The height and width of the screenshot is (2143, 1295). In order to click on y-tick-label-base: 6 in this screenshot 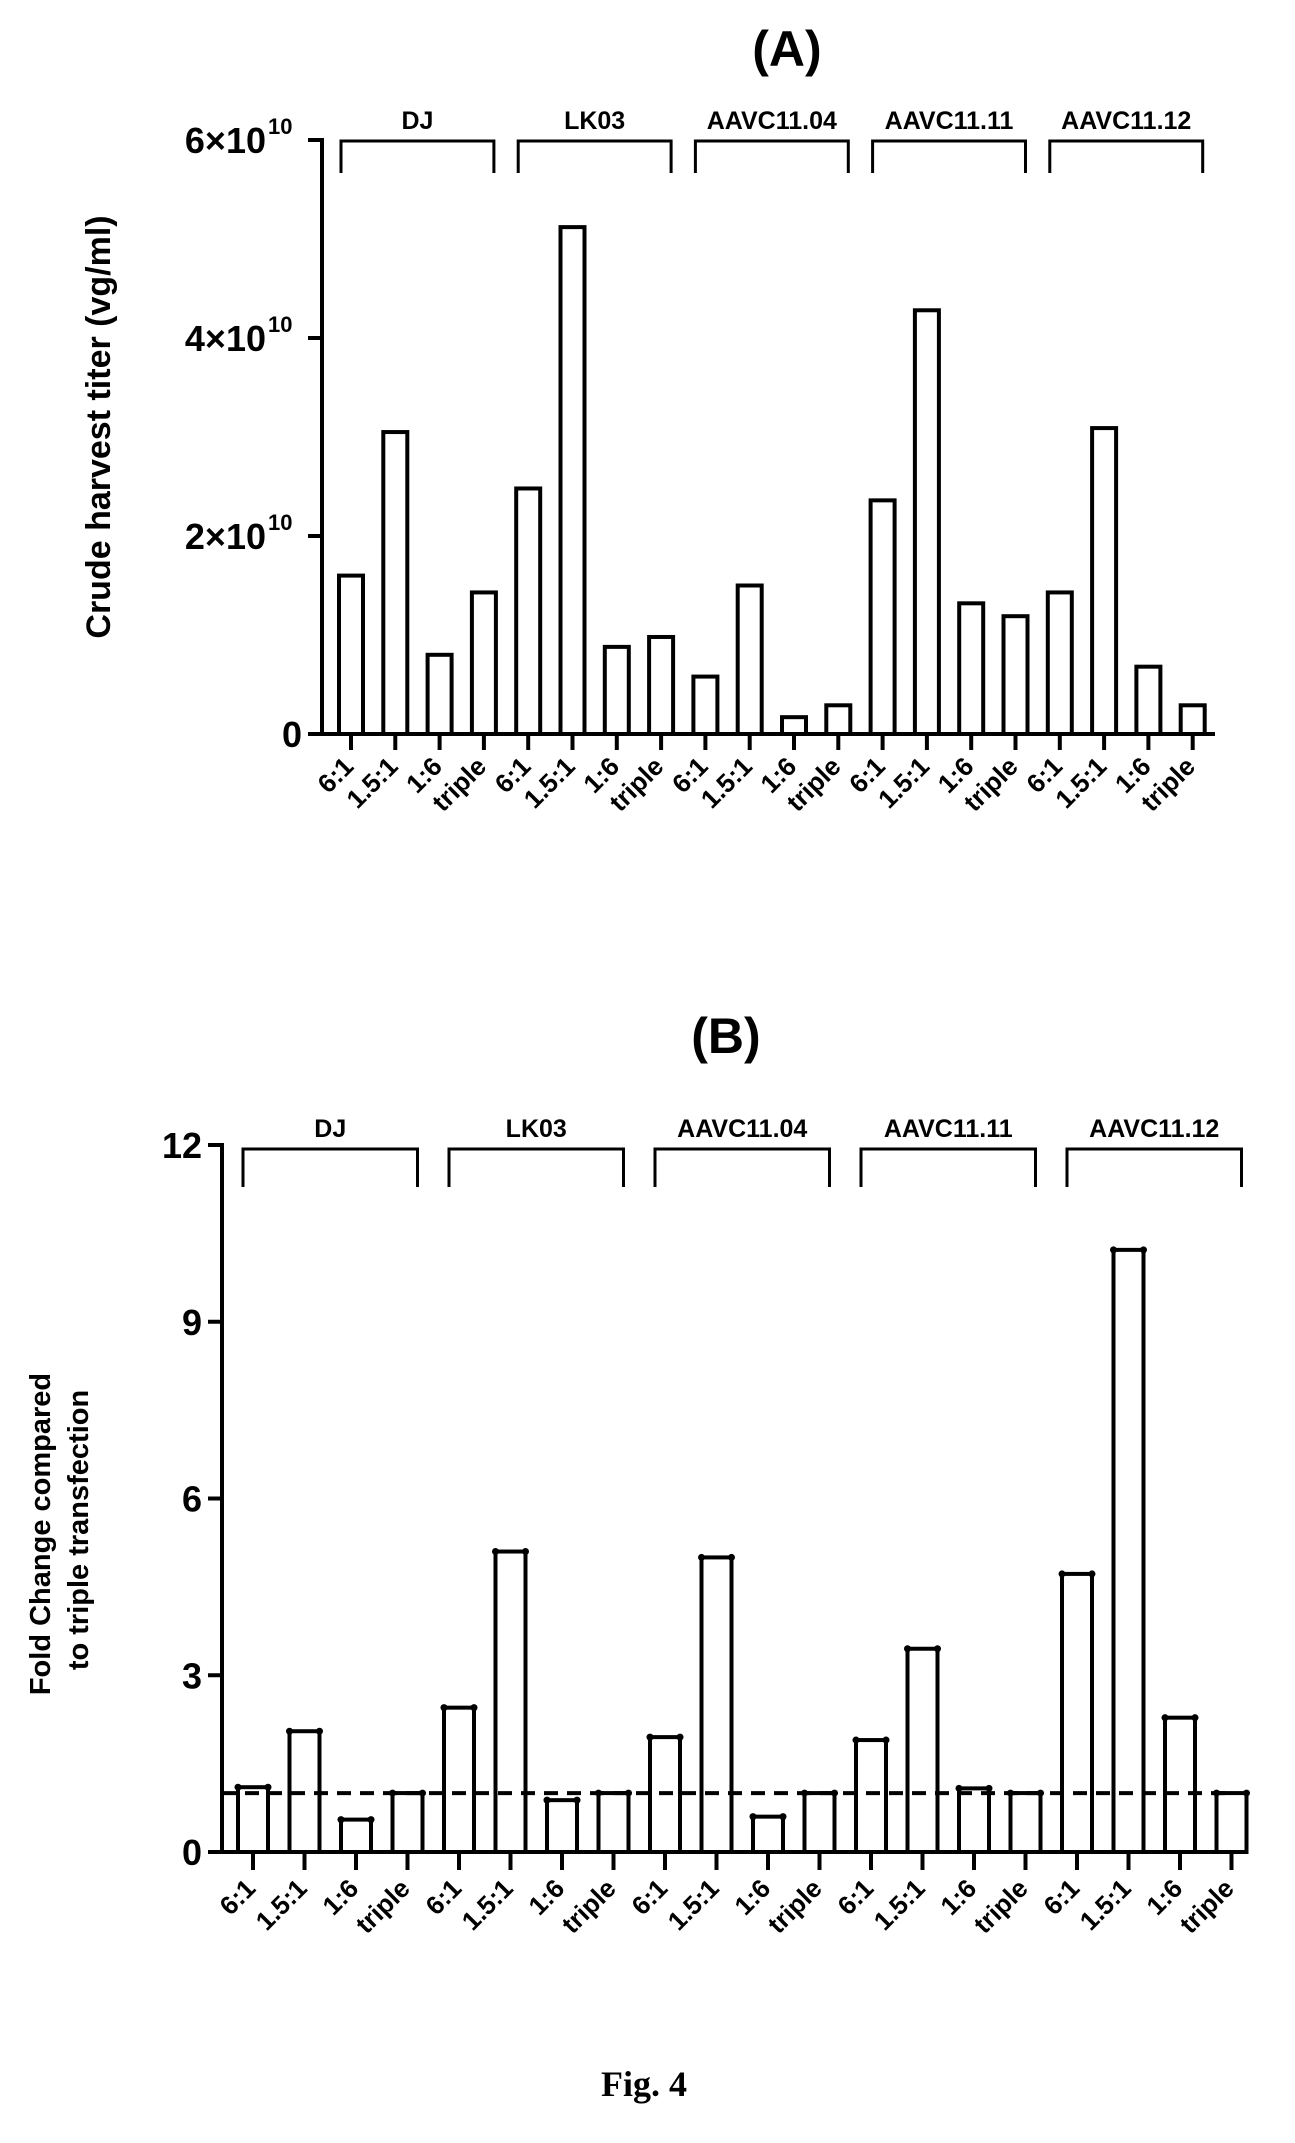, I will do `click(192, 1499)`.